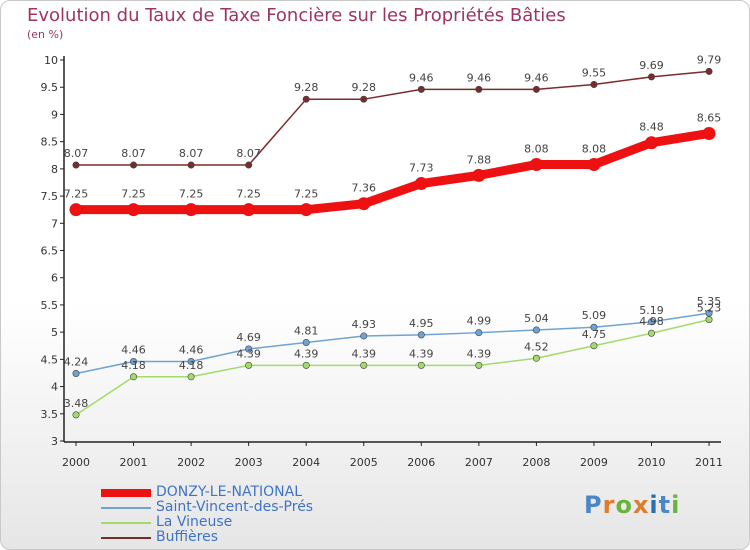 The width and height of the screenshot is (750, 550). What do you see at coordinates (364, 188) in the screenshot?
I see `data-label: 7.36` at bounding box center [364, 188].